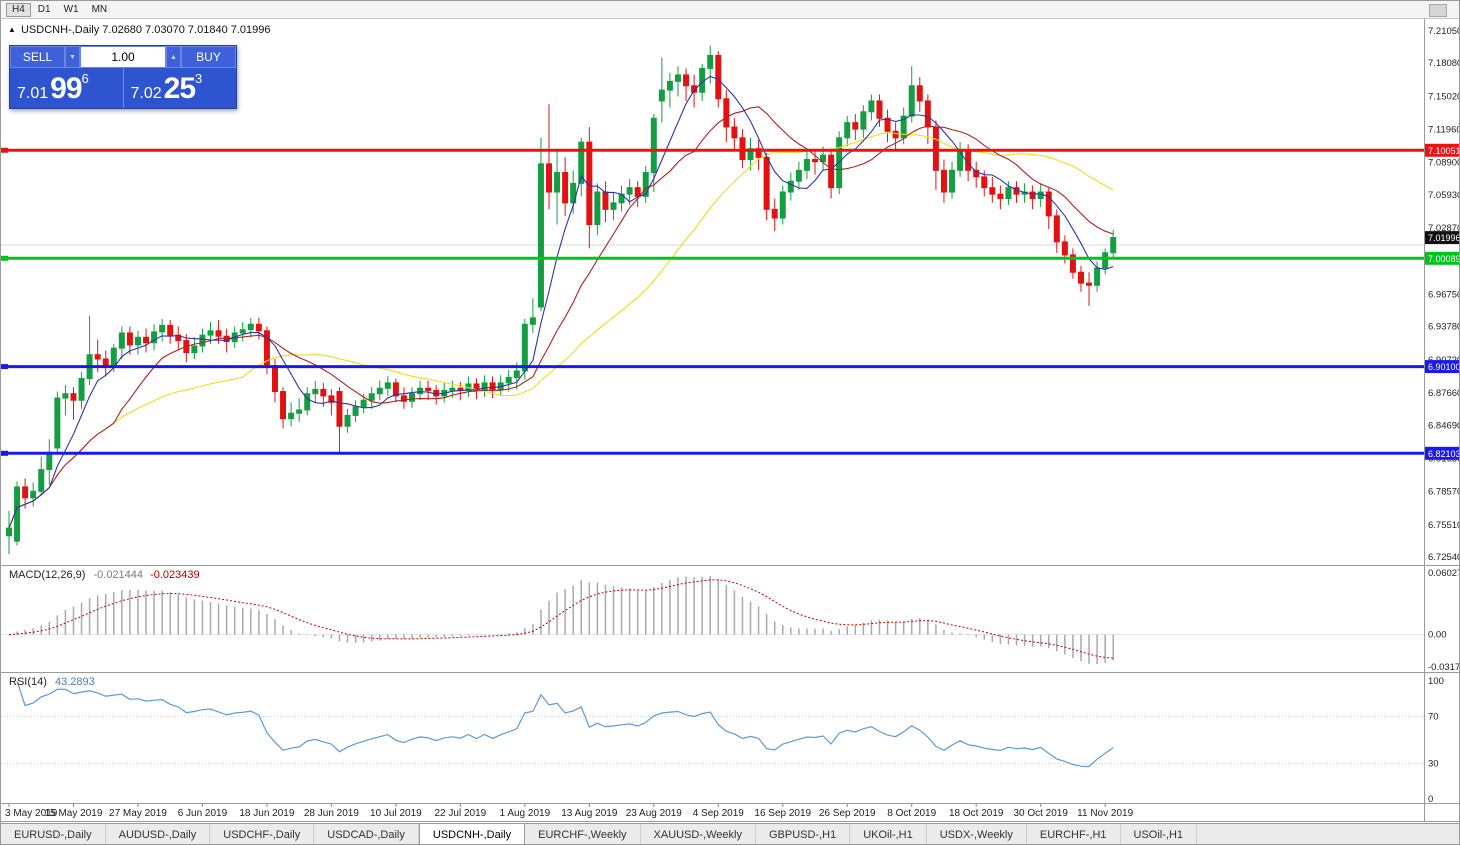 The width and height of the screenshot is (1460, 845). What do you see at coordinates (72, 57) in the screenshot?
I see `volume-decrease-button: ▼` at bounding box center [72, 57].